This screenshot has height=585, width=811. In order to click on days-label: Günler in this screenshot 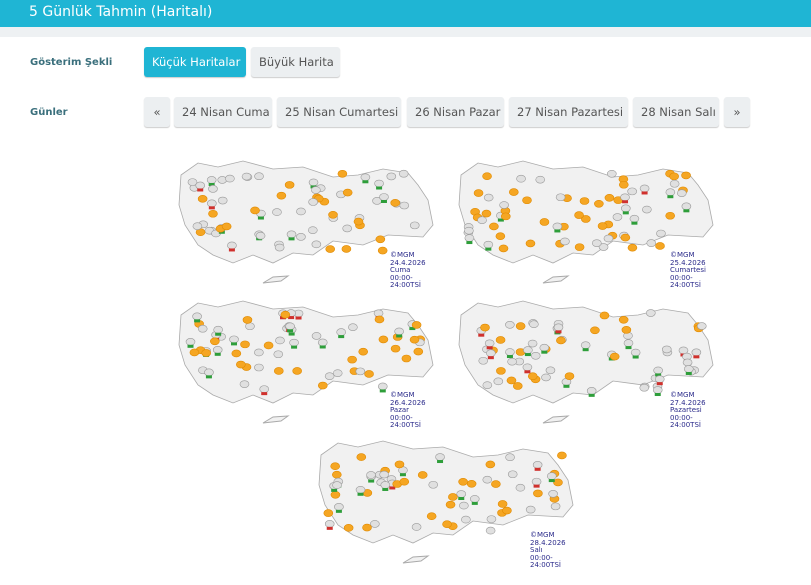, I will do `click(49, 112)`.